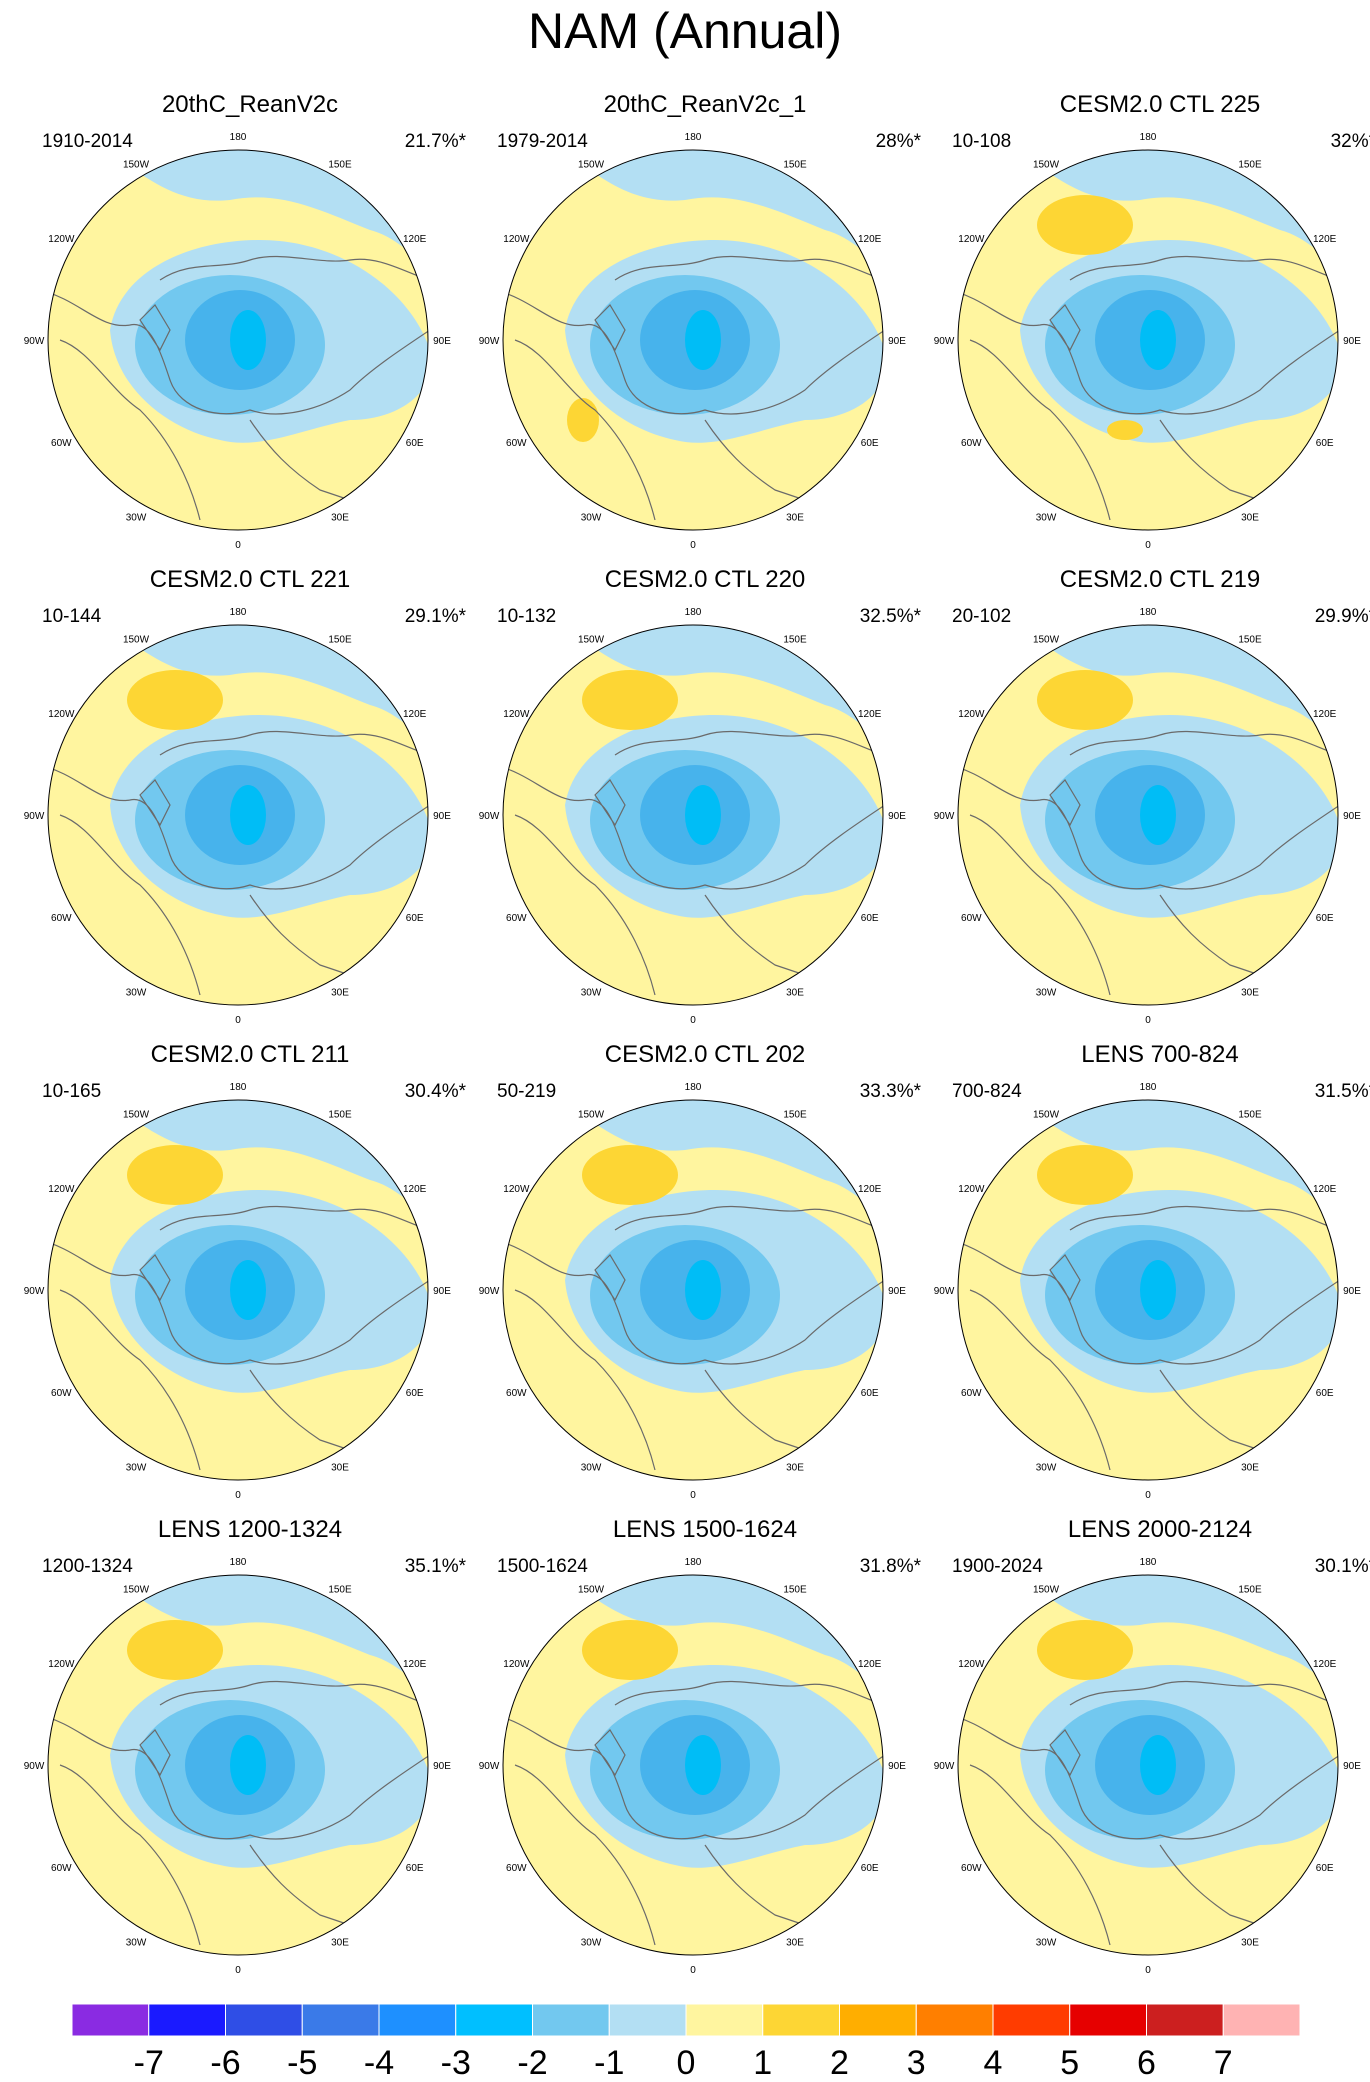  Describe the element at coordinates (72, 616) in the screenshot. I see `panel-period: 10-144` at that location.